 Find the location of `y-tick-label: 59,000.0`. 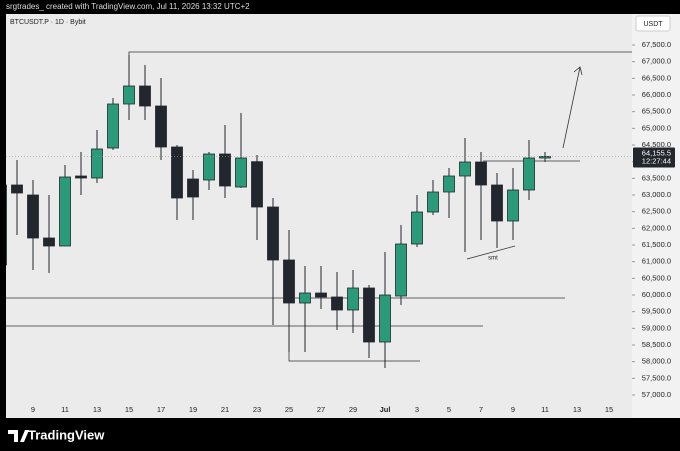

y-tick-label: 59,000.0 is located at coordinates (656, 327).